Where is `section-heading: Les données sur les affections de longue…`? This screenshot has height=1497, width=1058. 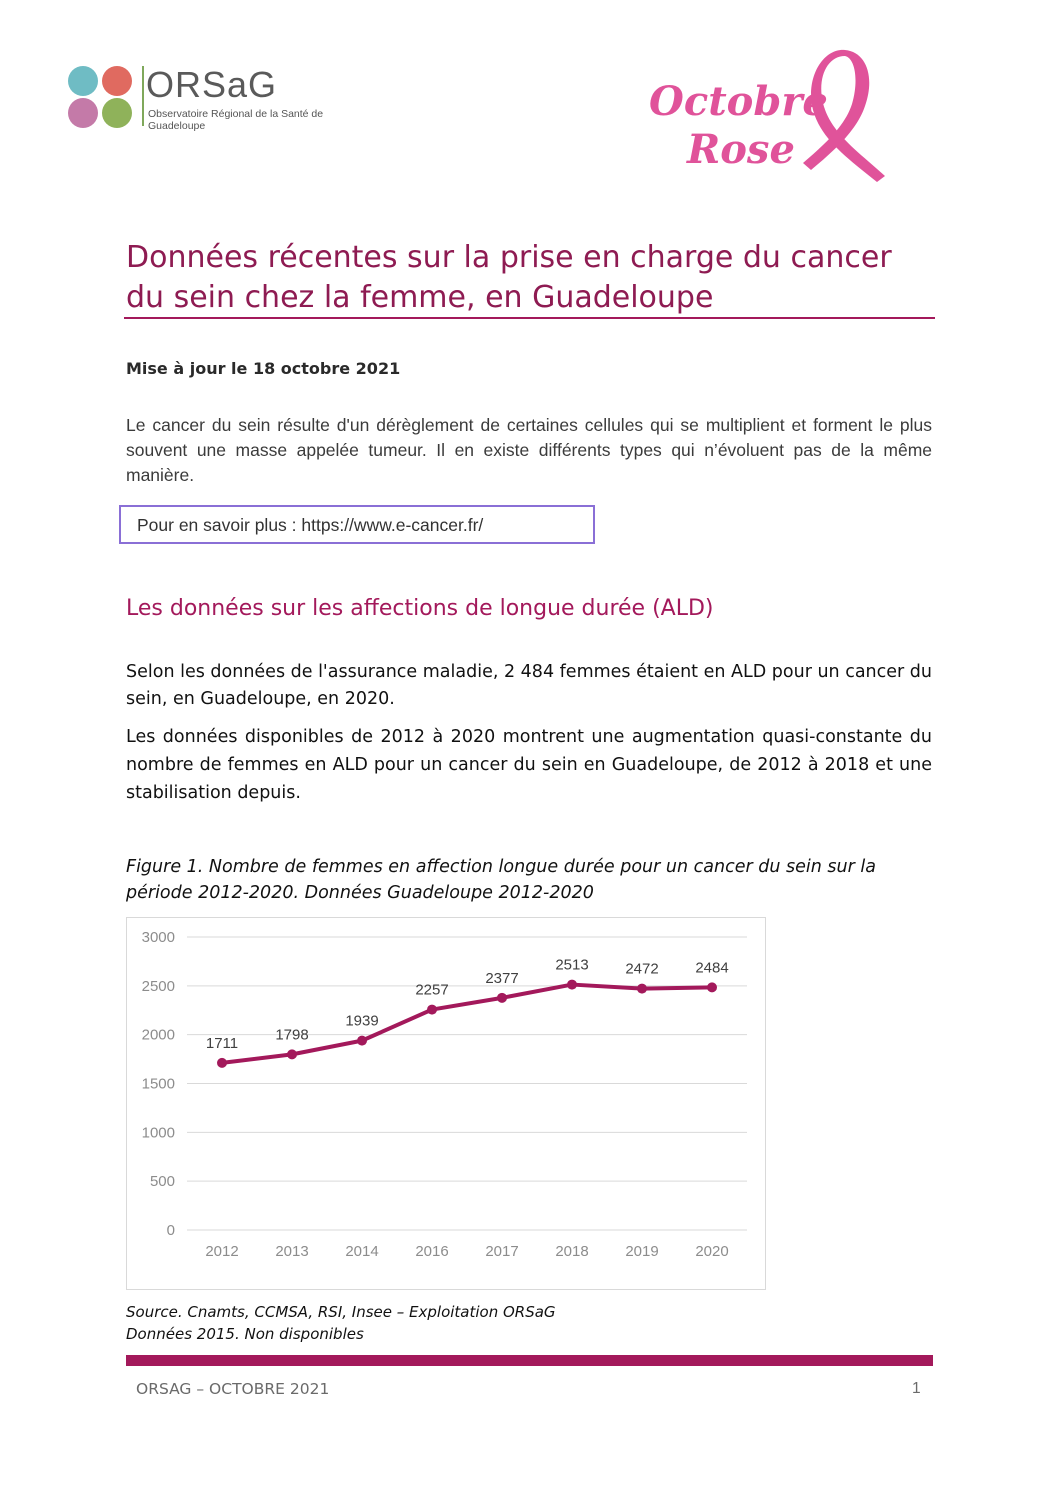
section-heading: Les données sur les affections de longue… is located at coordinates (420, 608).